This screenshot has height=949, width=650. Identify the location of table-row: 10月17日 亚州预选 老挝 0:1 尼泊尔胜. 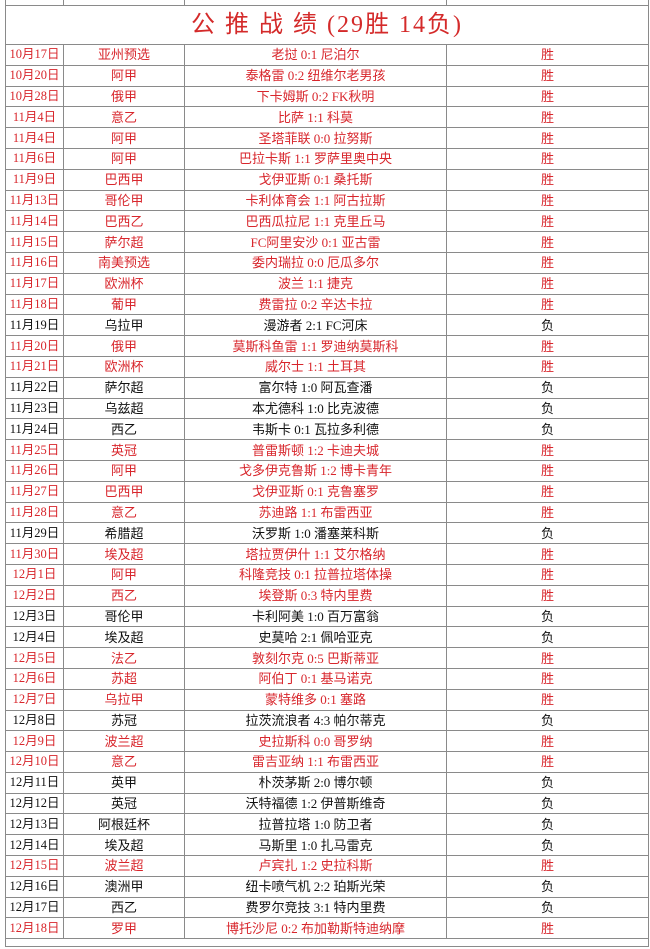
(327, 55).